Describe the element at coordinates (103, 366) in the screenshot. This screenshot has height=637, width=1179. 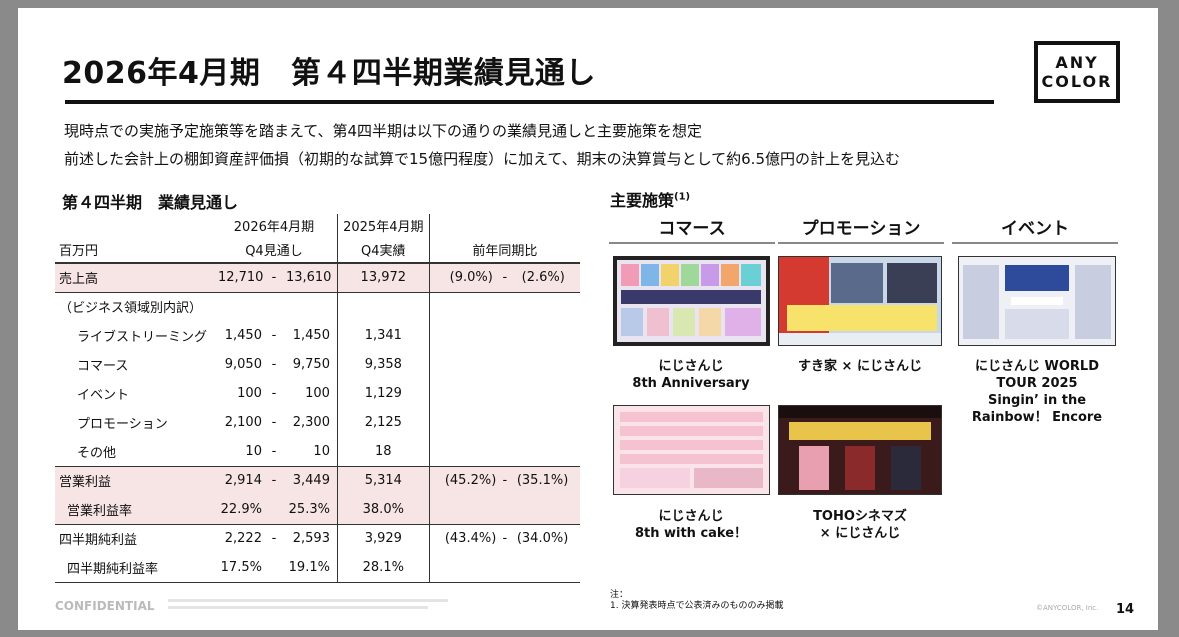
I see `row-label: コマース` at that location.